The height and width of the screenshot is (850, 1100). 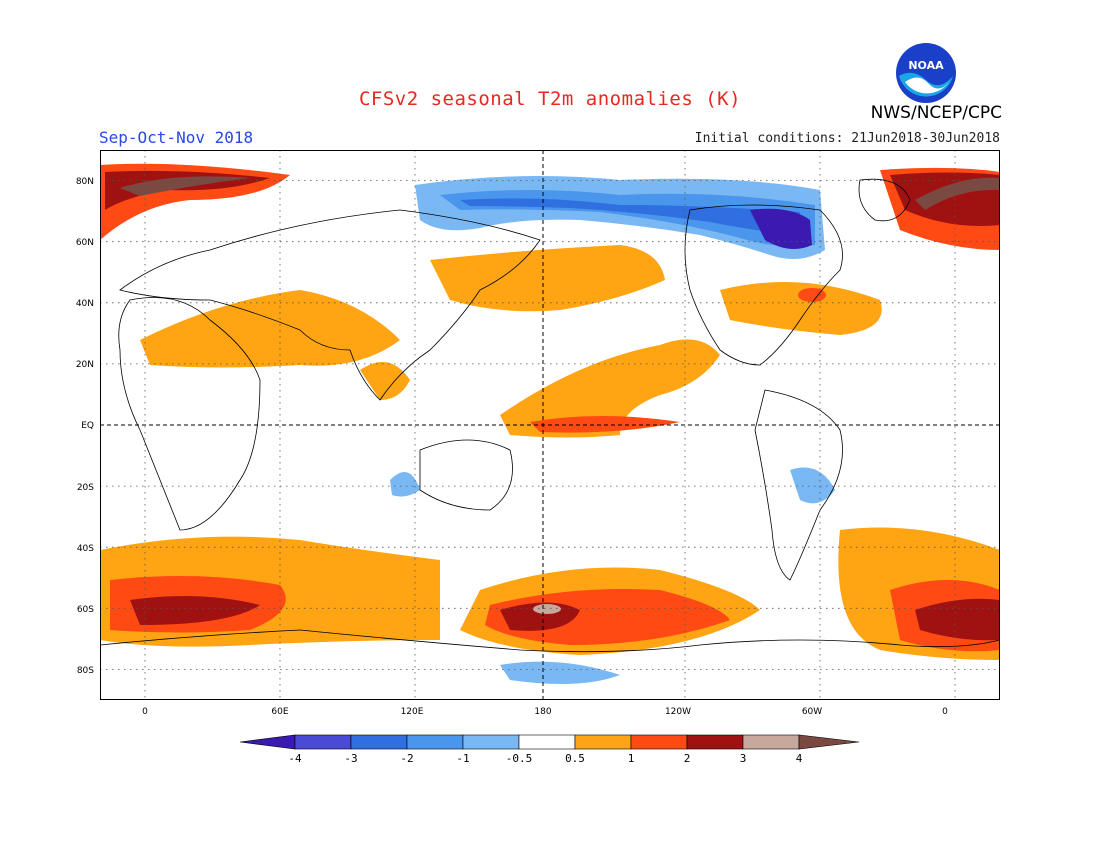 I want to click on cold-anomaly-south-america, so click(x=812, y=485).